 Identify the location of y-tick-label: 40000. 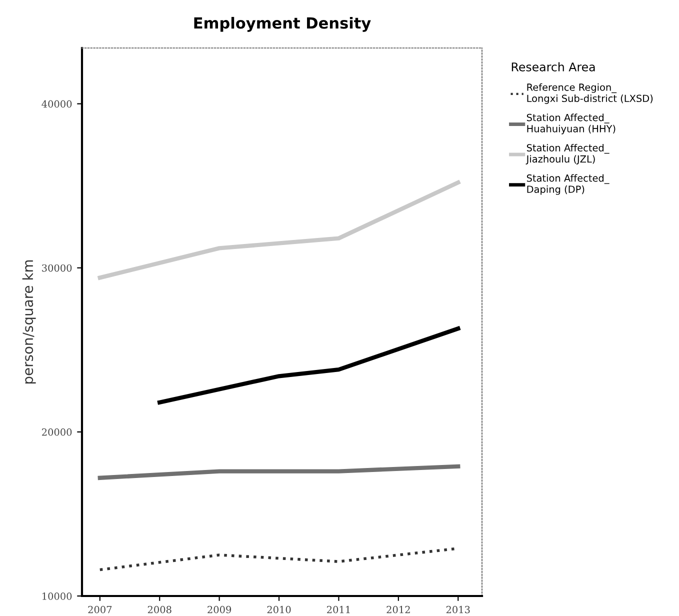
(57, 104).